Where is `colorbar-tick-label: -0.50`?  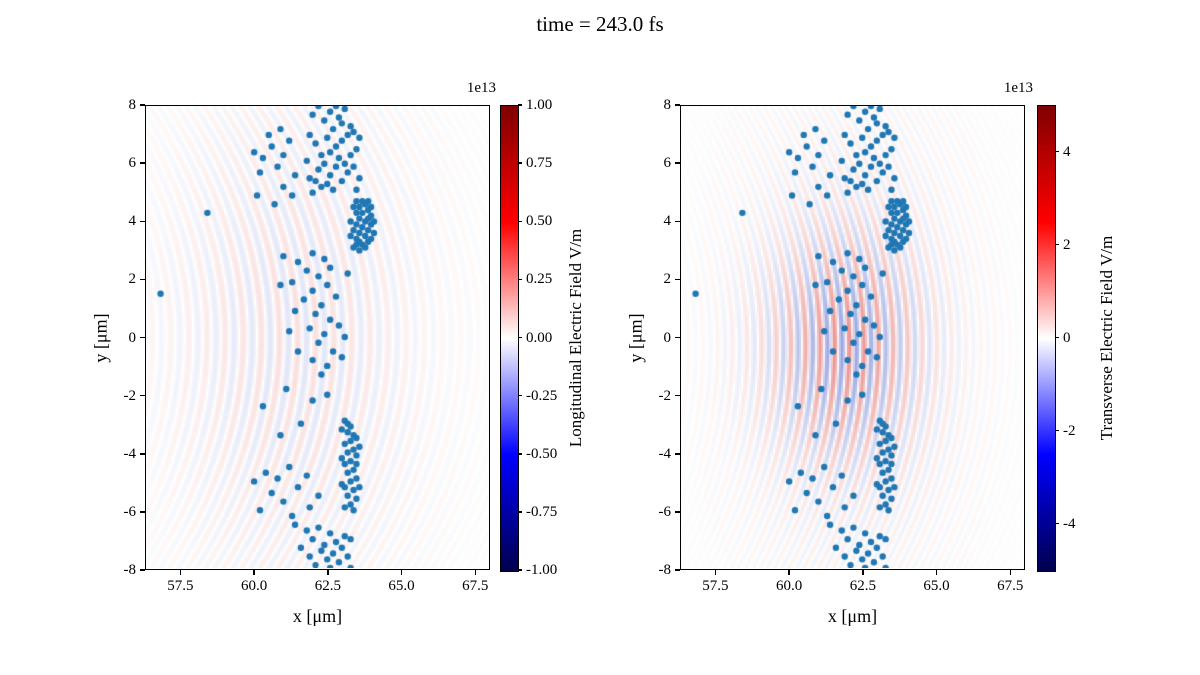 colorbar-tick-label: -0.50 is located at coordinates (542, 453).